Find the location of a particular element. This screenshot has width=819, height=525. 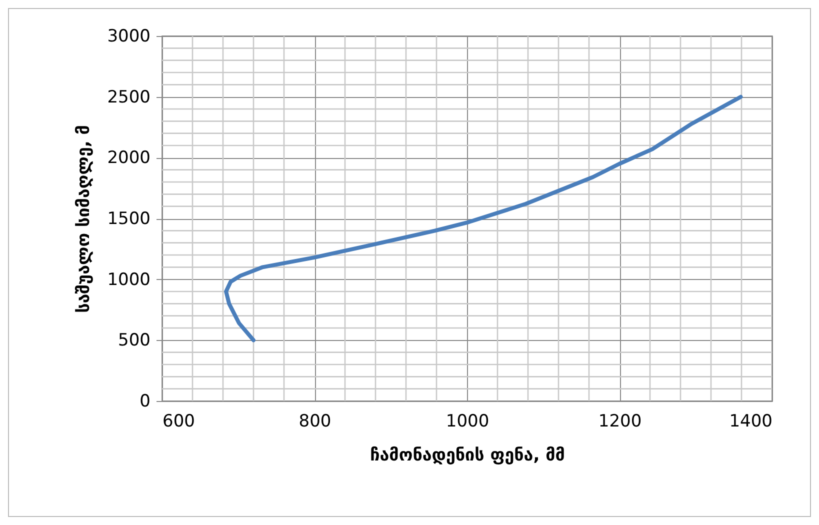

x-axis-title: ჩამონადენის ფენა, მმ is located at coordinates (467, 456).